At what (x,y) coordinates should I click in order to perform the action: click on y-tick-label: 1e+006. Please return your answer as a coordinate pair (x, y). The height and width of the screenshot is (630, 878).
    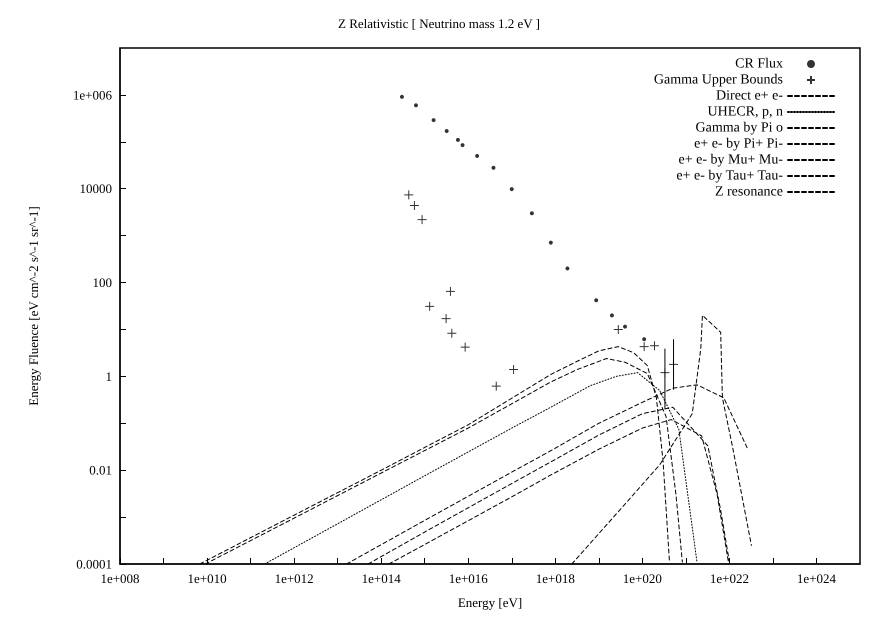
    Looking at the image, I should click on (92, 94).